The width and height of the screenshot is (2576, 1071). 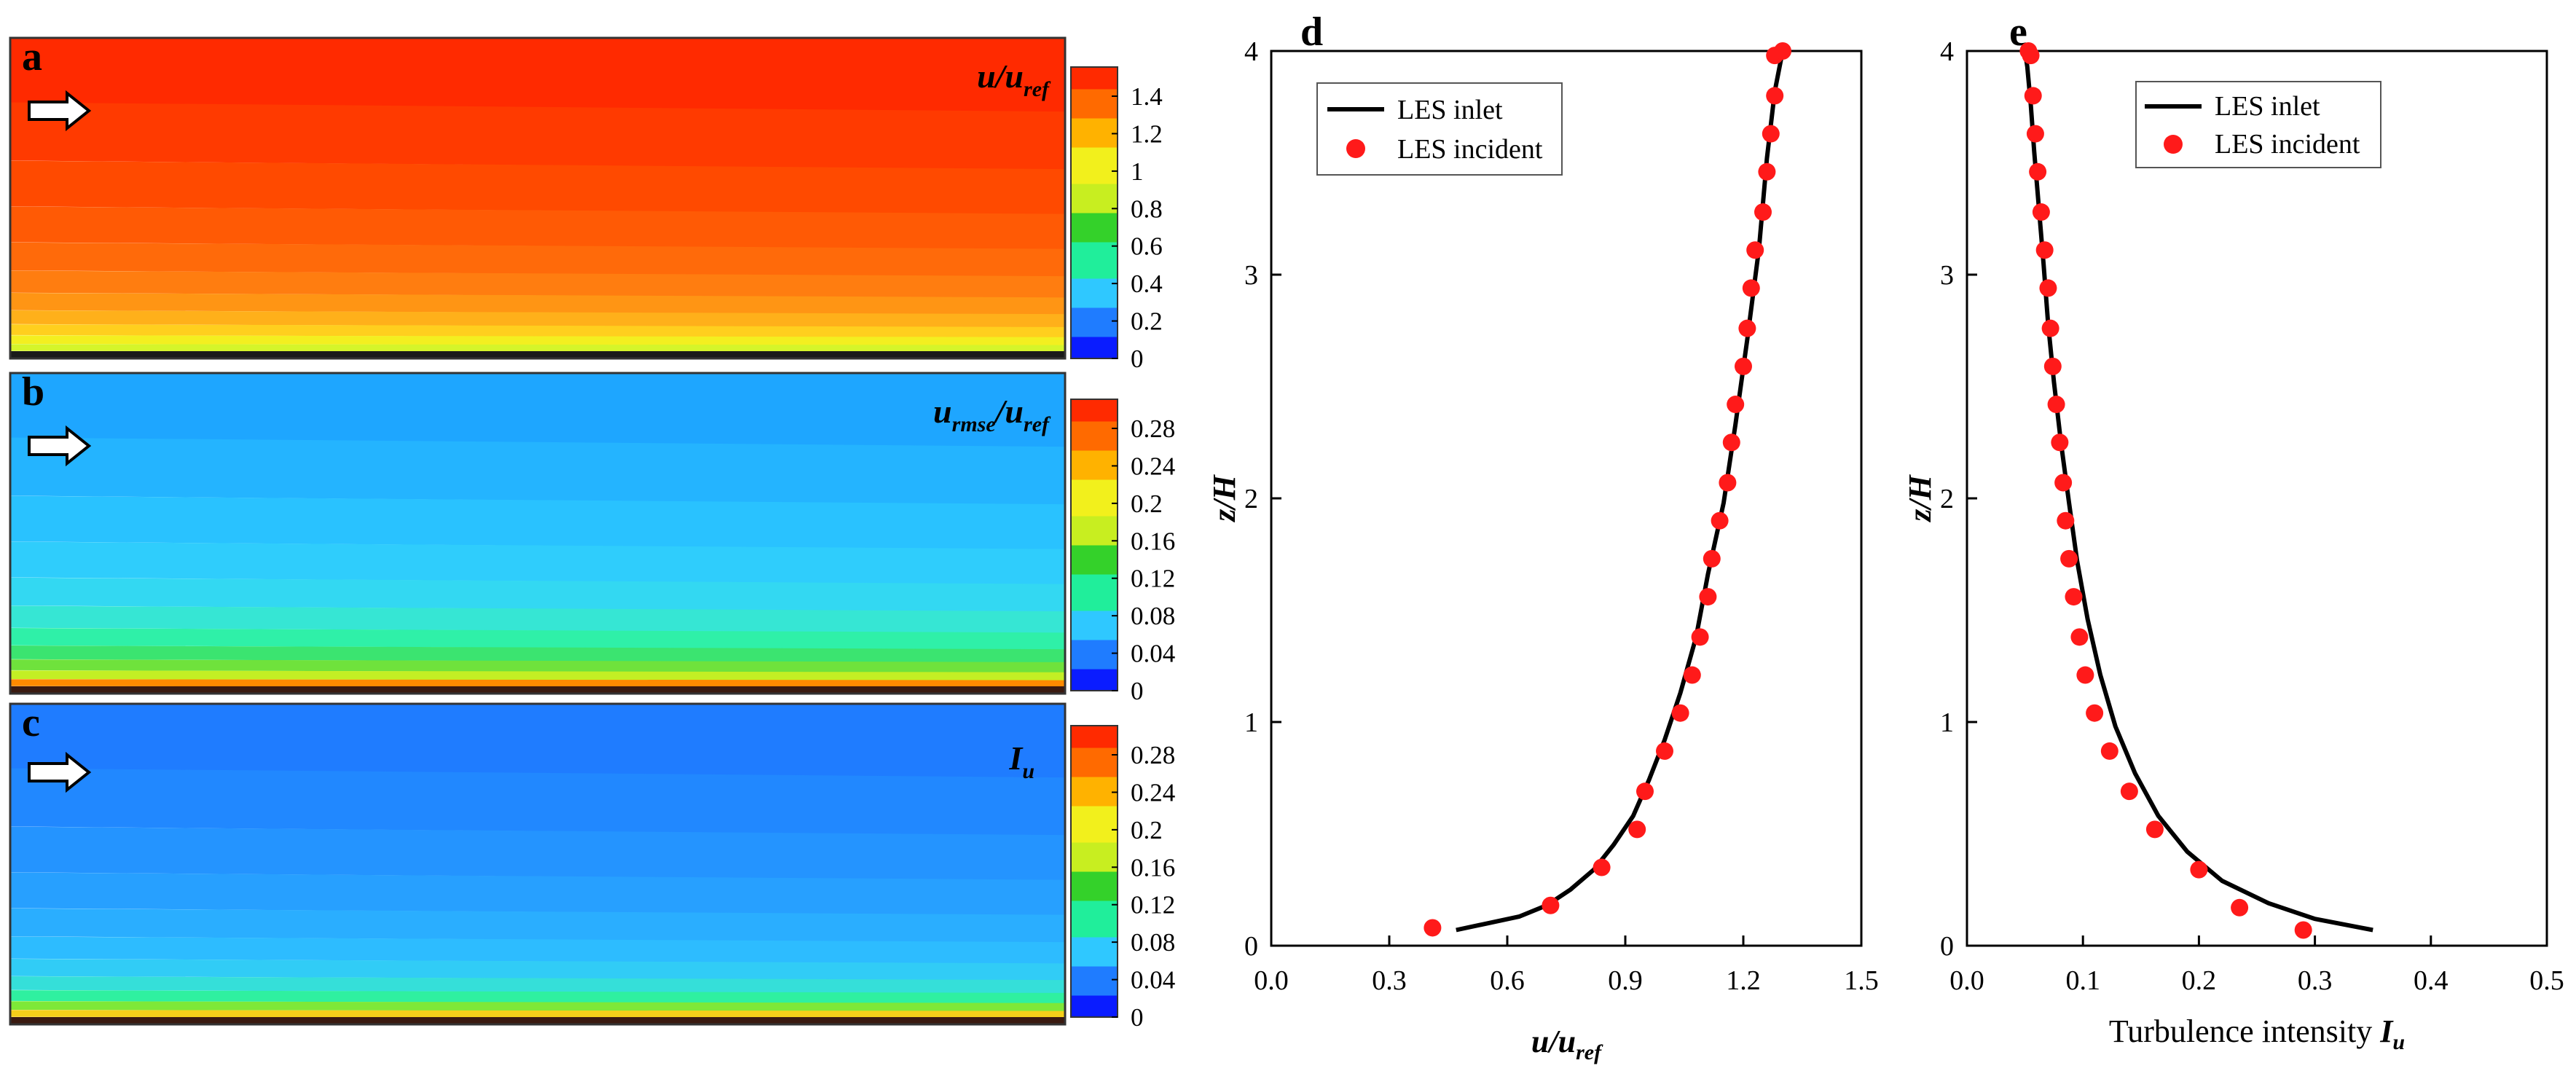 What do you see at coordinates (1251, 51) in the screenshot?
I see `y-tick-label: 4` at bounding box center [1251, 51].